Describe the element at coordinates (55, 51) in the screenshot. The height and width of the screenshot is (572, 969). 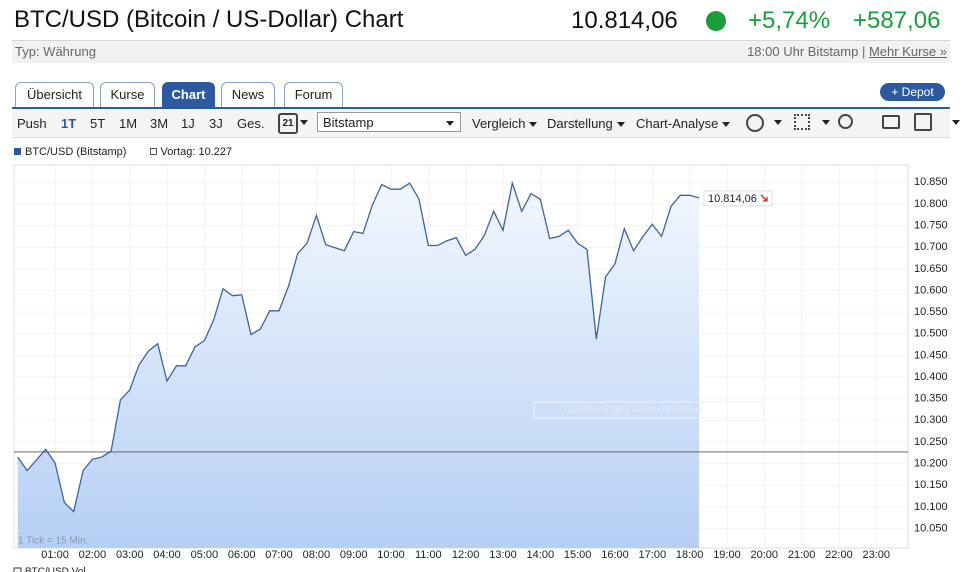
I see `asset-type: Typ: Währung` at that location.